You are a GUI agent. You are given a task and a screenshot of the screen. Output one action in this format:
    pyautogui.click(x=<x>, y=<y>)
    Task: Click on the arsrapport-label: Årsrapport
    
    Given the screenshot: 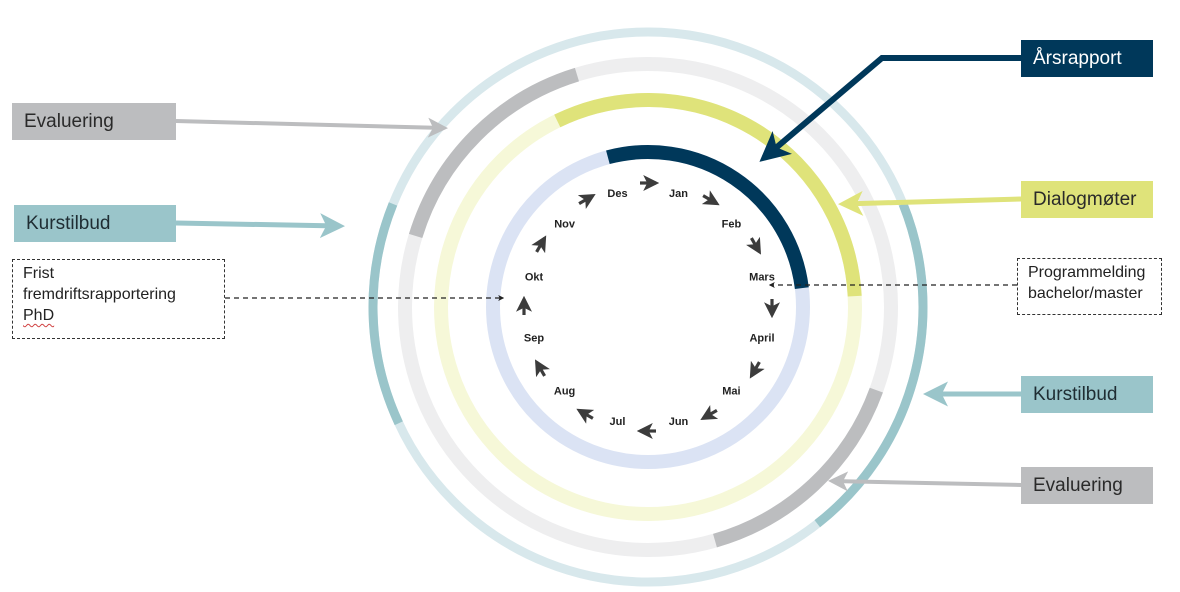 What is the action you would take?
    pyautogui.click(x=1087, y=58)
    